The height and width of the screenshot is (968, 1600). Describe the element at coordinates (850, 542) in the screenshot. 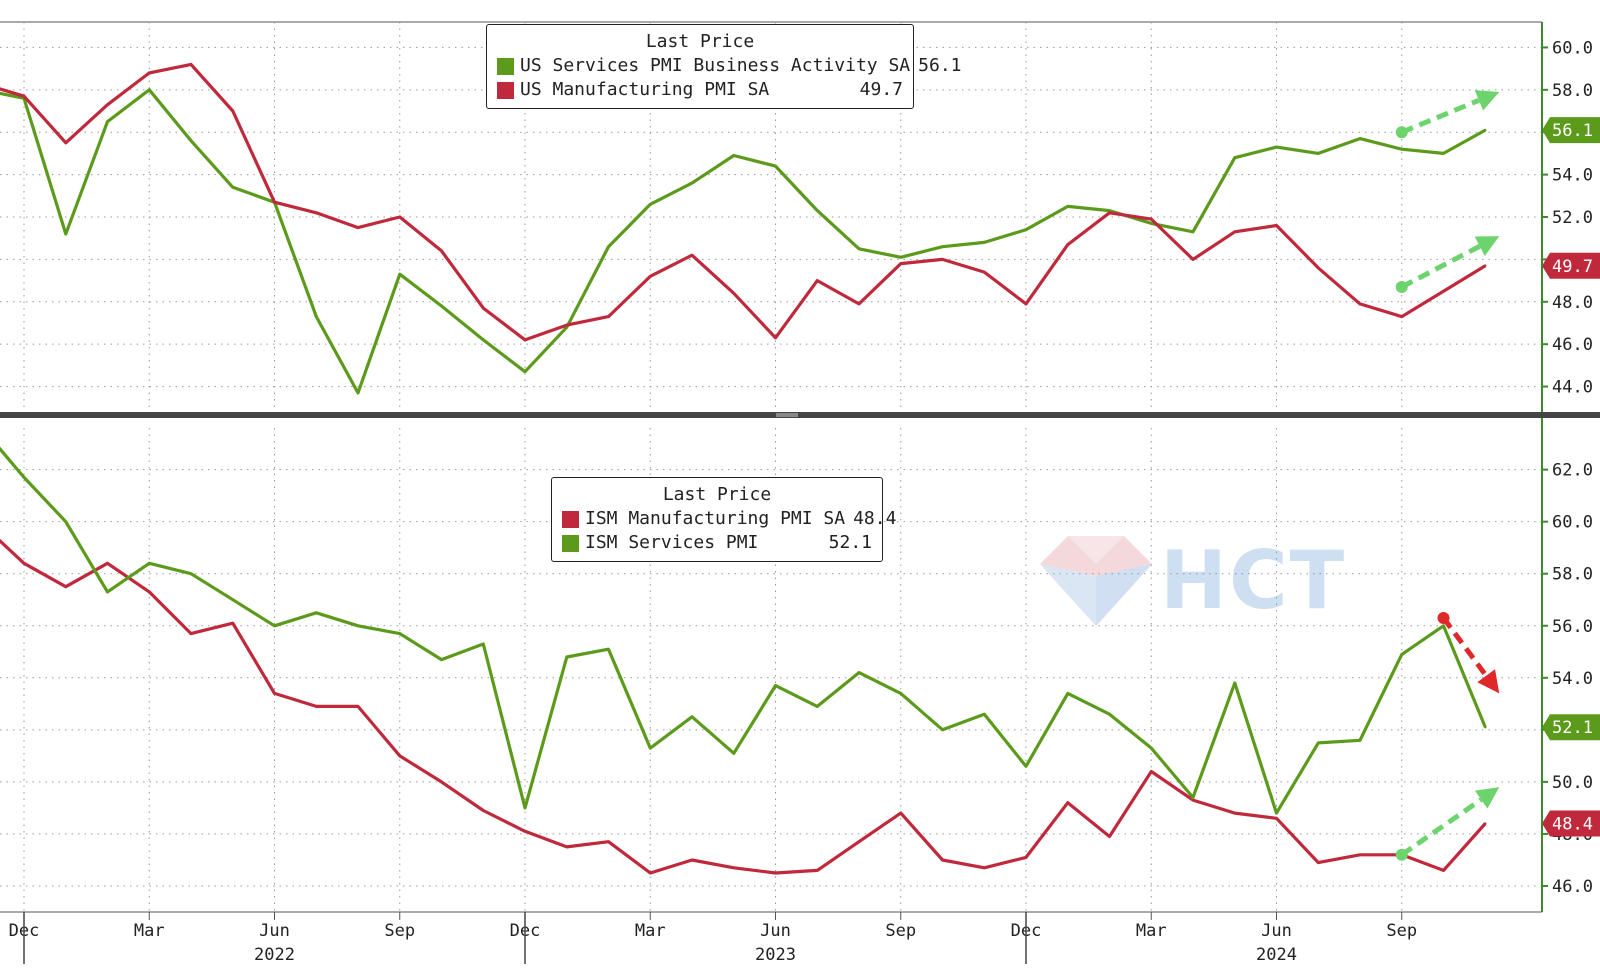

I see `legend-value: 52.1` at that location.